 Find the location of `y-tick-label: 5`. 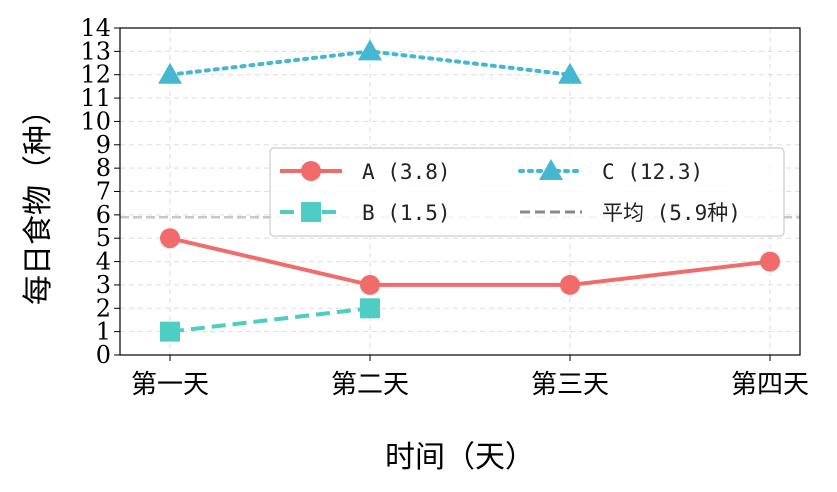

y-tick-label: 5 is located at coordinates (103, 238).